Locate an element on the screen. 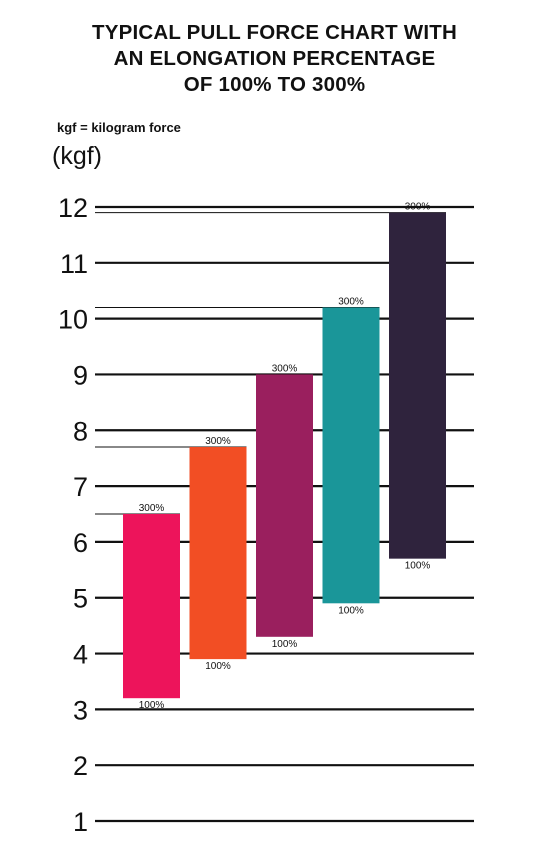  y-tick-label-4: 4 is located at coordinates (80, 655).